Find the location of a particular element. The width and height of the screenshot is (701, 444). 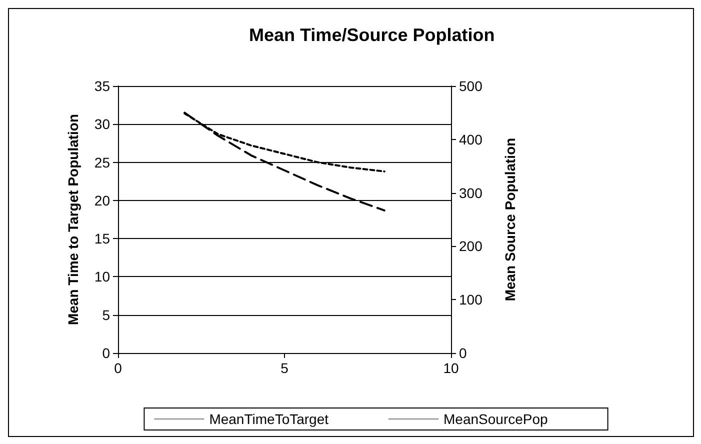

y-tick-label: 5 is located at coordinates (106, 314).